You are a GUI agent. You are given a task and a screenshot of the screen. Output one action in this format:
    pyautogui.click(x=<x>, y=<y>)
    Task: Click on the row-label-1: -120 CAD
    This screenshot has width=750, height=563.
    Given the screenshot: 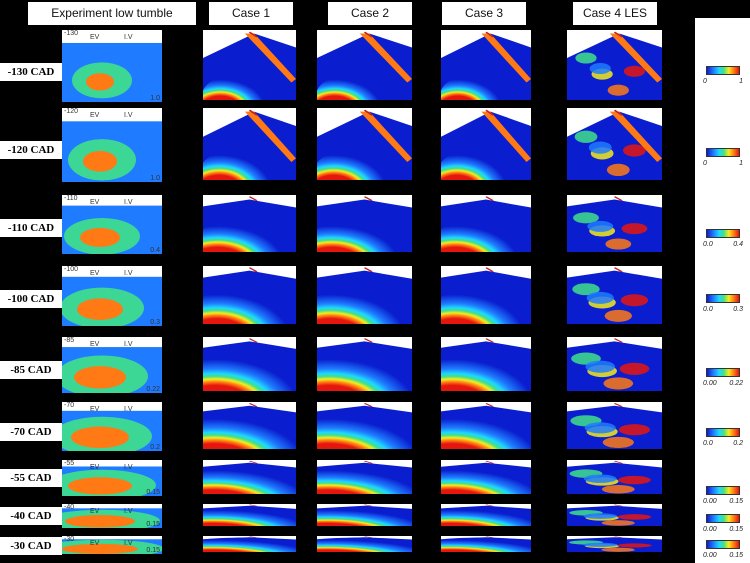 What is the action you would take?
    pyautogui.click(x=31, y=150)
    